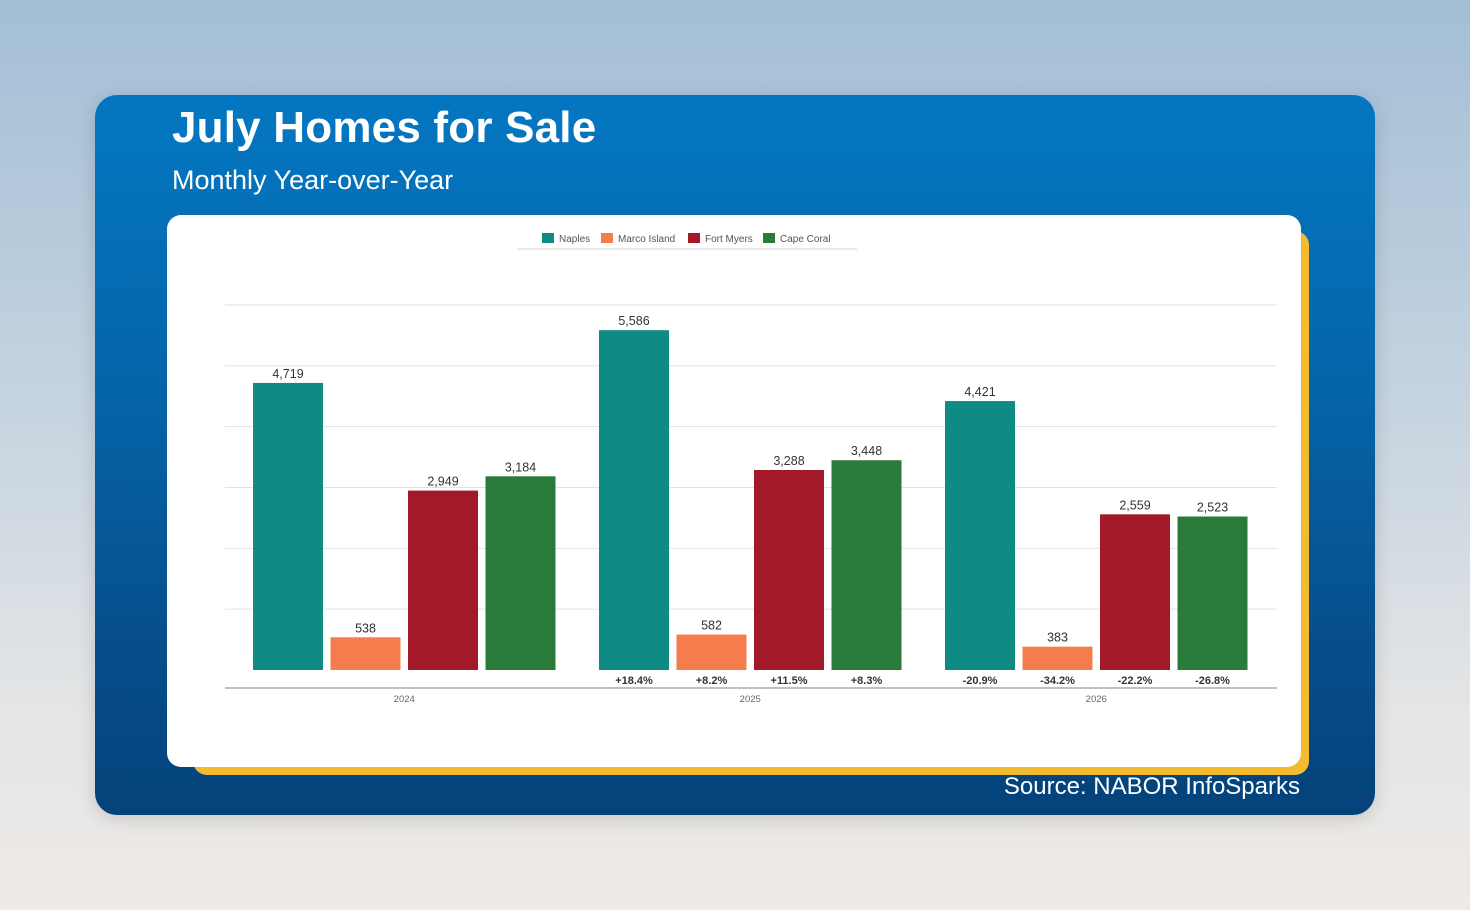 Image resolution: width=1470 pixels, height=910 pixels. Describe the element at coordinates (365, 628) in the screenshot. I see `data-label: 538` at that location.